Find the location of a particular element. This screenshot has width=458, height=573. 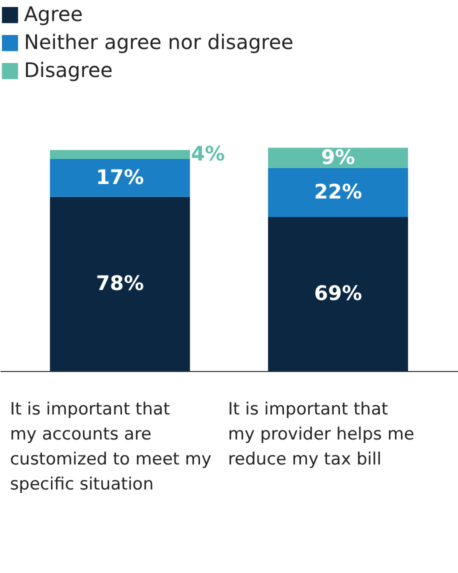

data-label: 17% is located at coordinates (120, 176).